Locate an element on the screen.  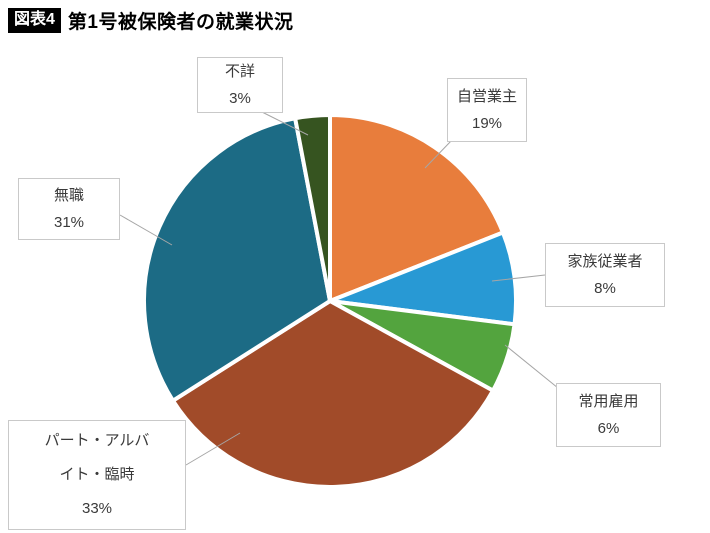
callout-label: パート・アルバ is located at coordinates (97, 441).